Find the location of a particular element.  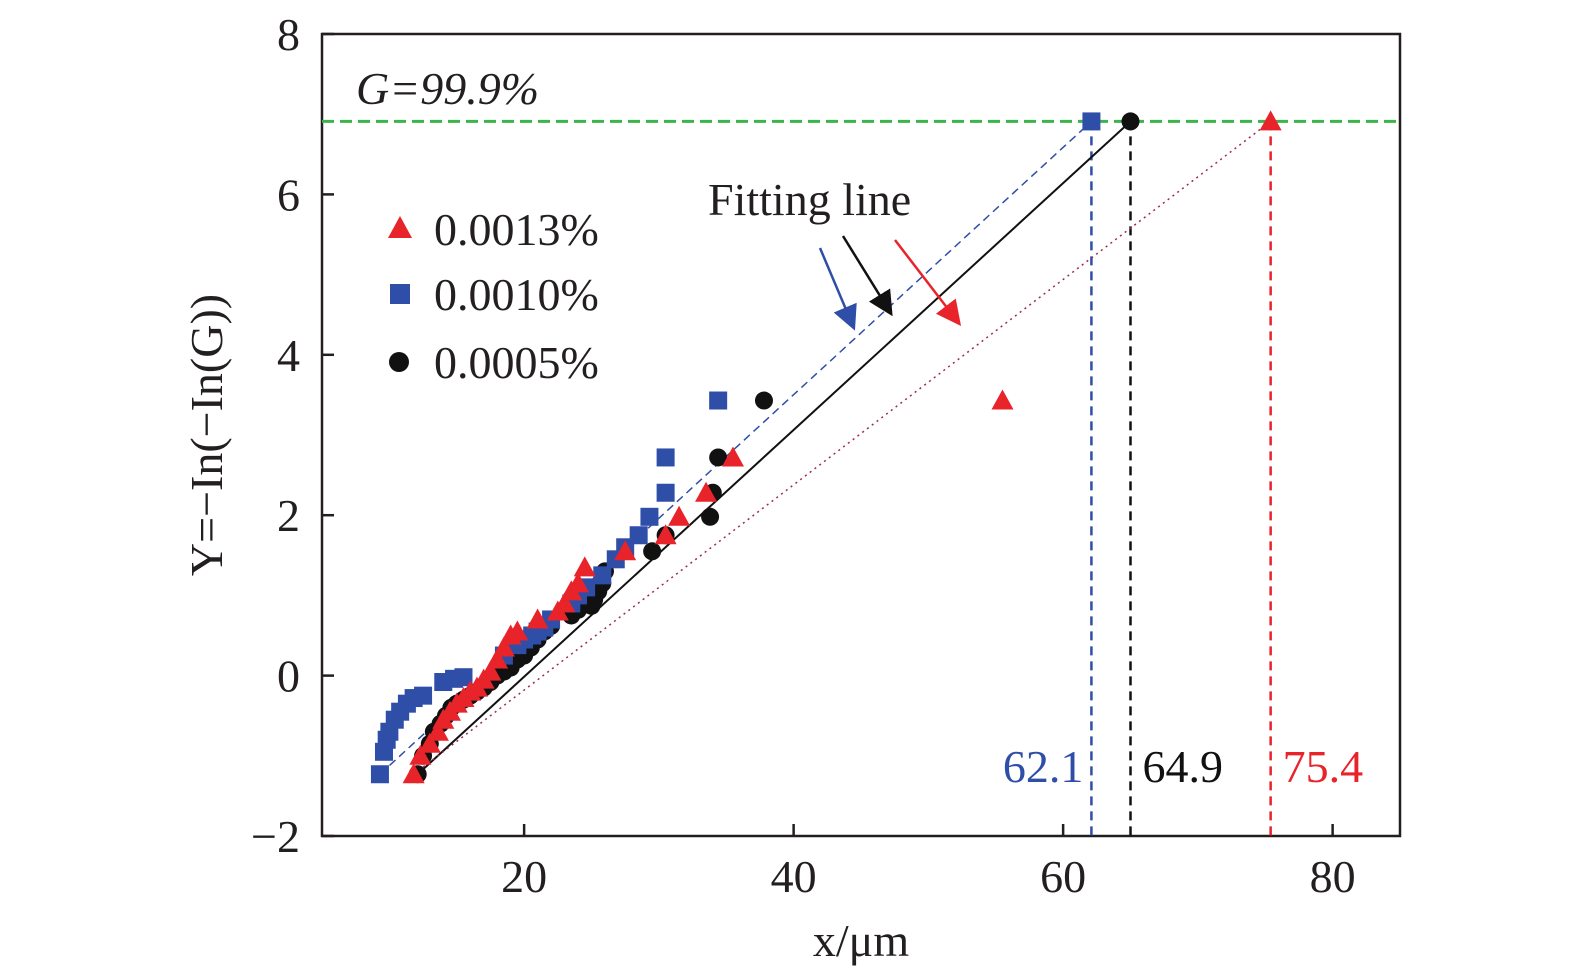

x-tick-label: 60 is located at coordinates (1063, 876).